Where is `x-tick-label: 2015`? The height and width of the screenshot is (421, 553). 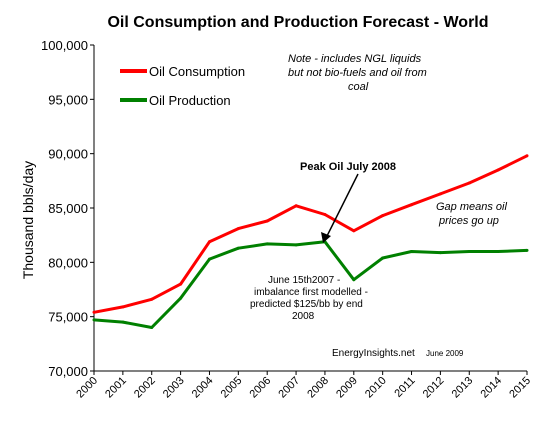 x-tick-label: 2015 is located at coordinates (520, 388).